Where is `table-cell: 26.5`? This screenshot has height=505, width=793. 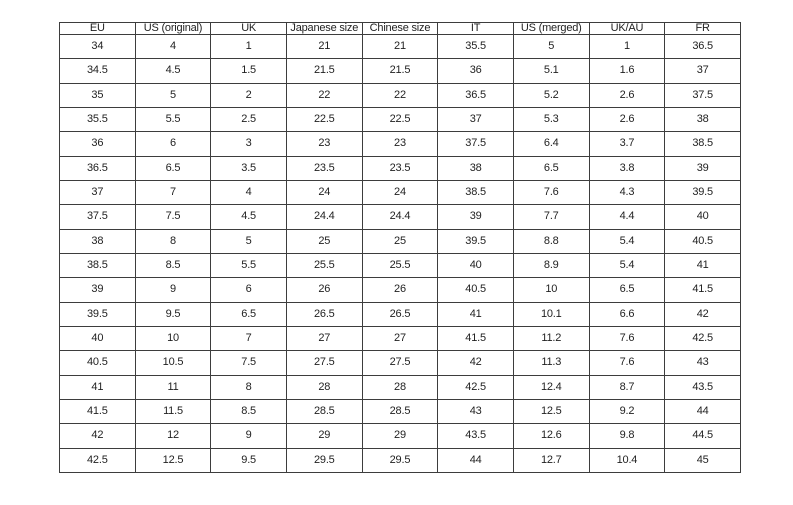 table-cell: 26.5 is located at coordinates (400, 314).